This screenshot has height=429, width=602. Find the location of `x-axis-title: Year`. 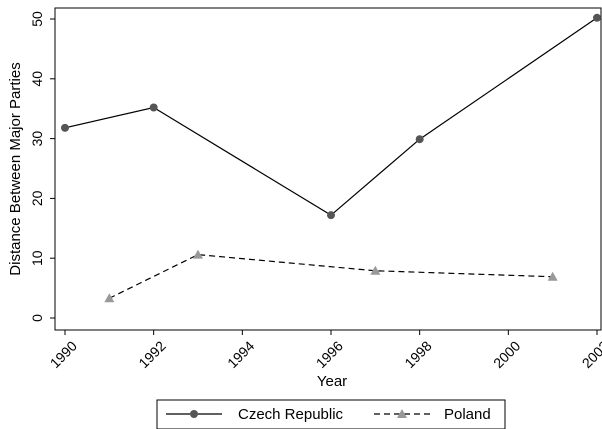

x-axis-title: Year is located at coordinates (332, 381).